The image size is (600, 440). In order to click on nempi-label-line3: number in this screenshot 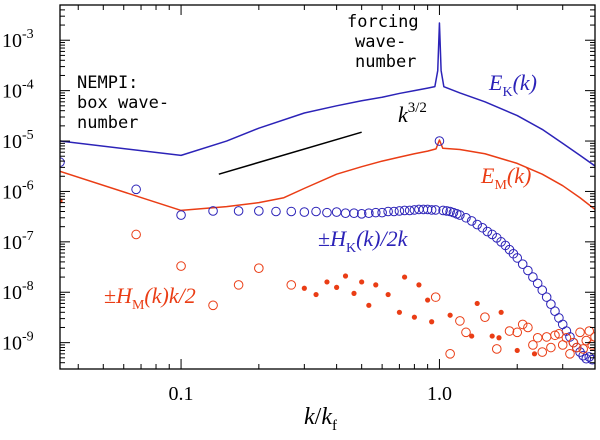, I will do `click(107, 123)`.